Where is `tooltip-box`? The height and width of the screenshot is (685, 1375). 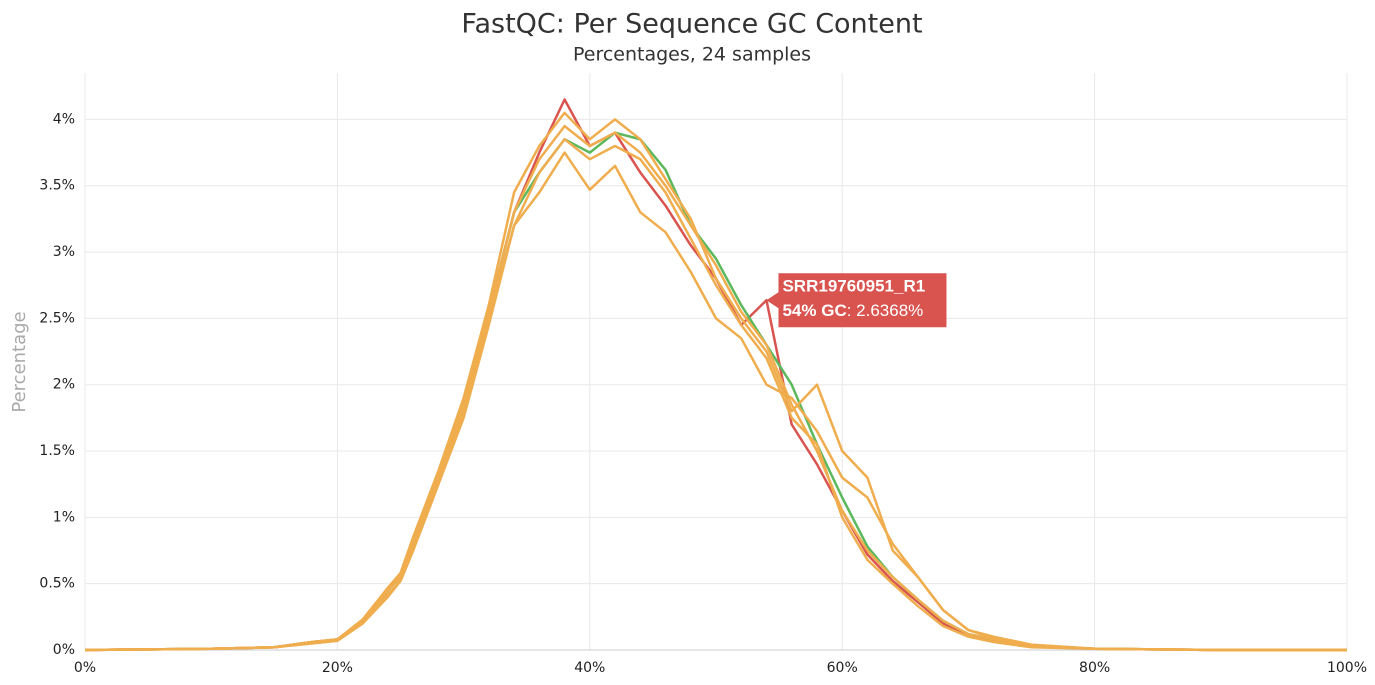
tooltip-box is located at coordinates (856, 300).